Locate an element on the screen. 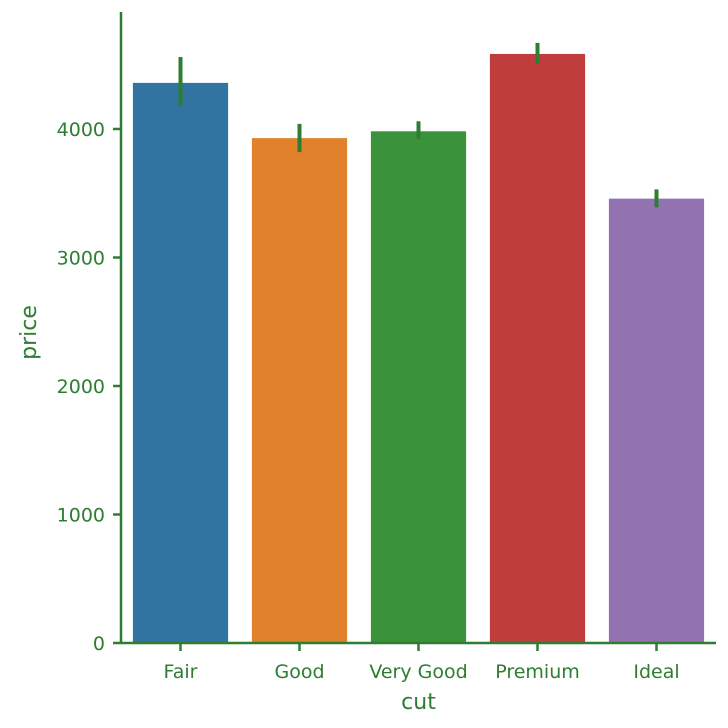 This screenshot has height=728, width=728. x-tick-label: Very Good is located at coordinates (418, 672).